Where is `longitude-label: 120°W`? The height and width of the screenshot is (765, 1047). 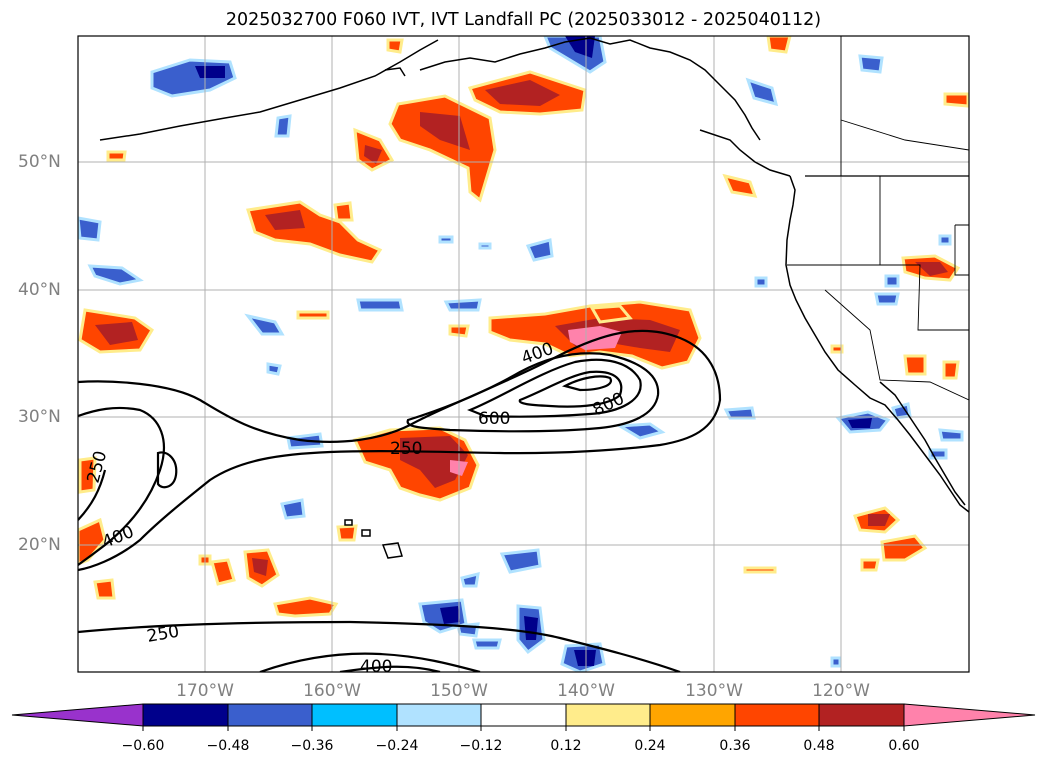
longitude-label: 120°W is located at coordinates (841, 691).